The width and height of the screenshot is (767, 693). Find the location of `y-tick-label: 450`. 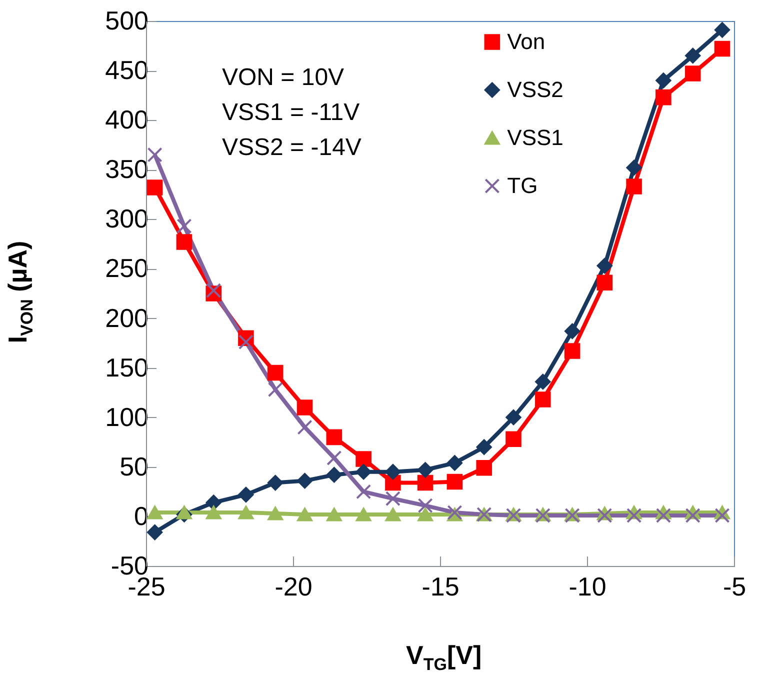

y-tick-label: 450 is located at coordinates (126, 70).